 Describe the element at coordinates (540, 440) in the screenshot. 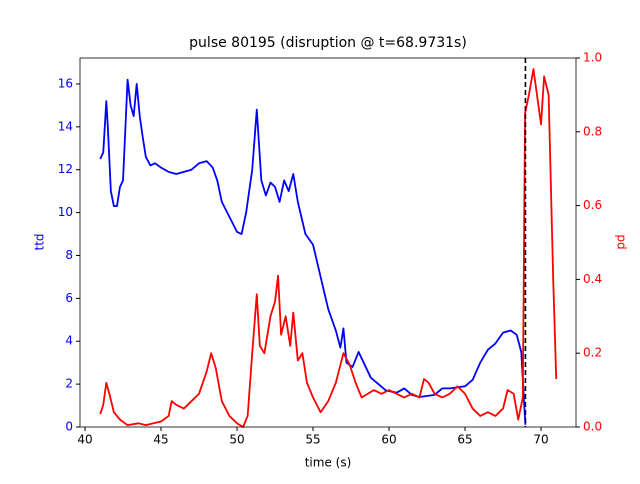

I see `x-tick-label: 70` at that location.